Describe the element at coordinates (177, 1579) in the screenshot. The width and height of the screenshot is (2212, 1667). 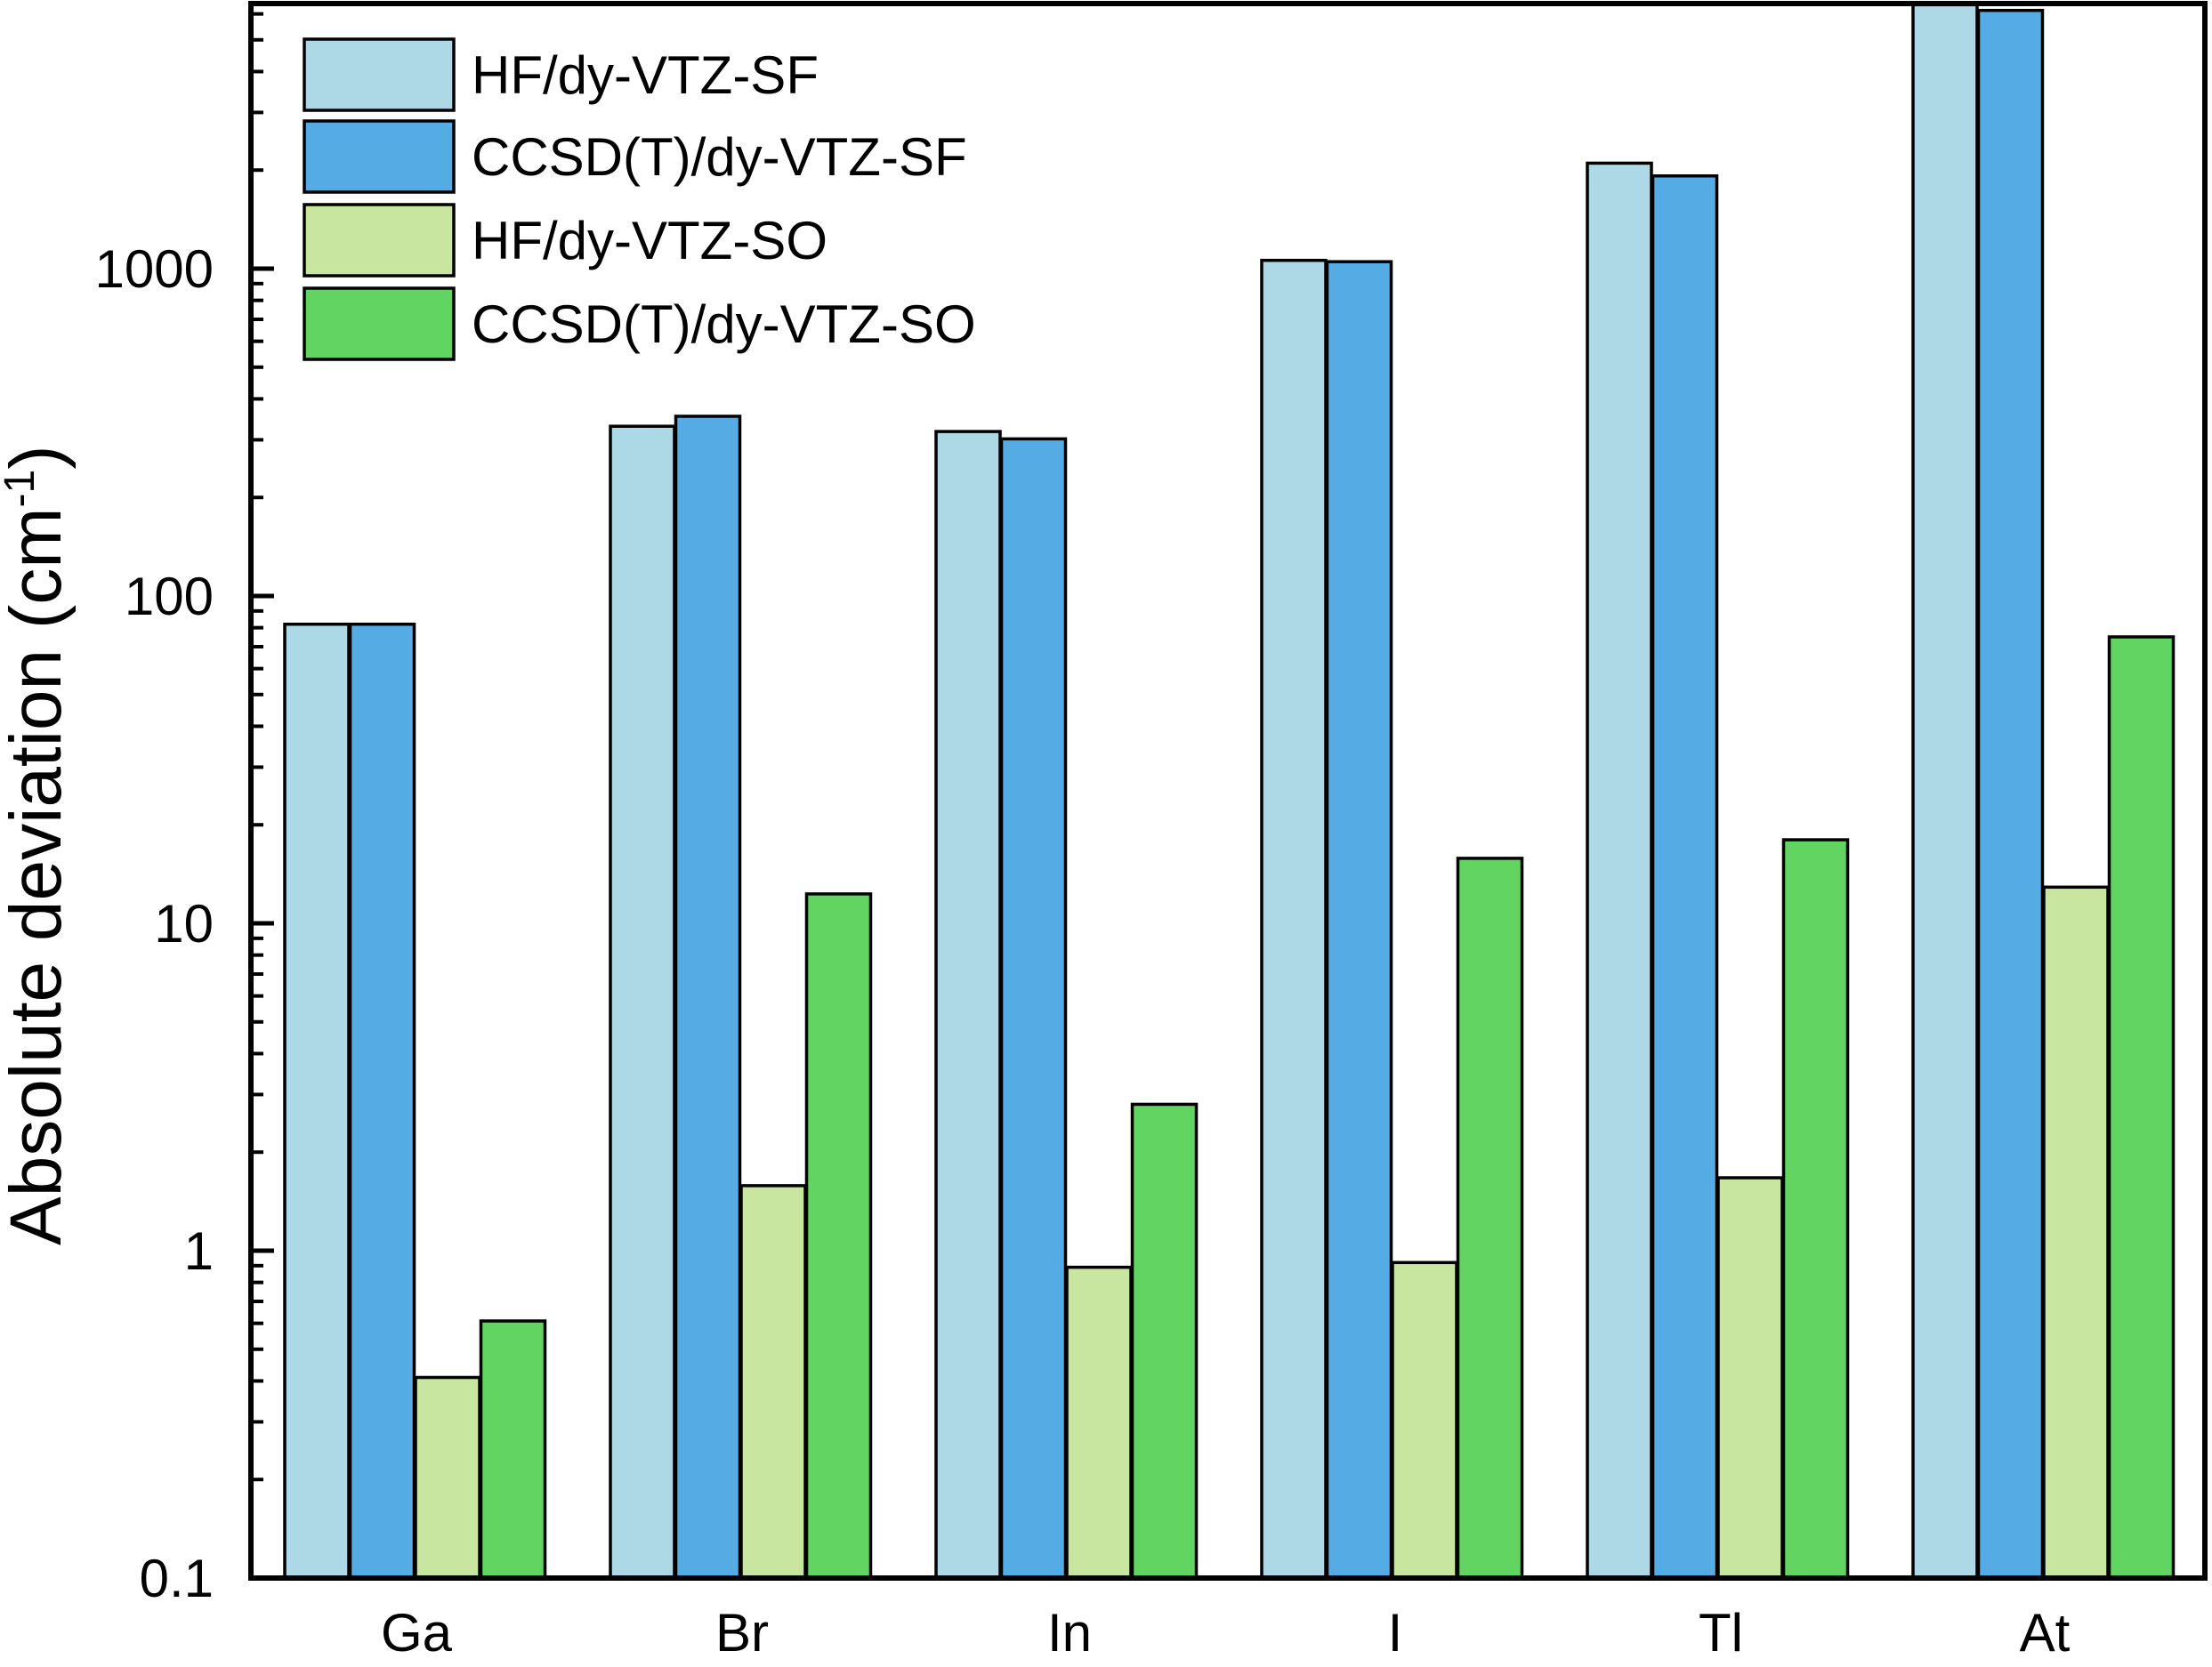
I see `y-tick-label: 0.1` at that location.